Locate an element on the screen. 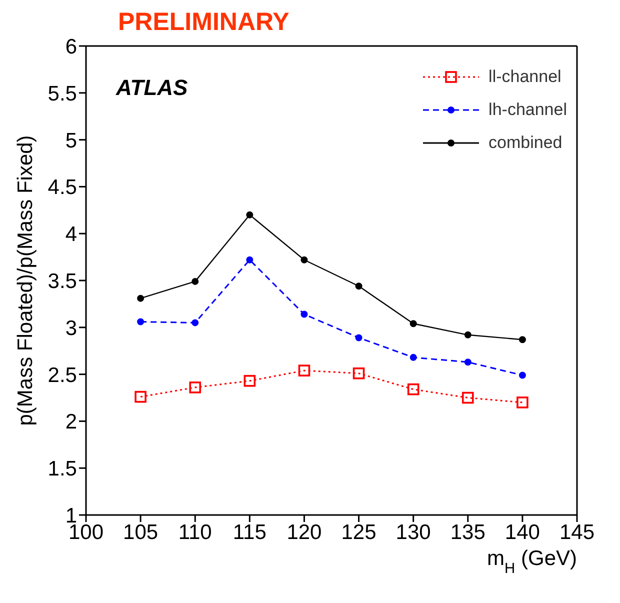 The height and width of the screenshot is (603, 620). y-tick-label: 6 is located at coordinates (71, 46).